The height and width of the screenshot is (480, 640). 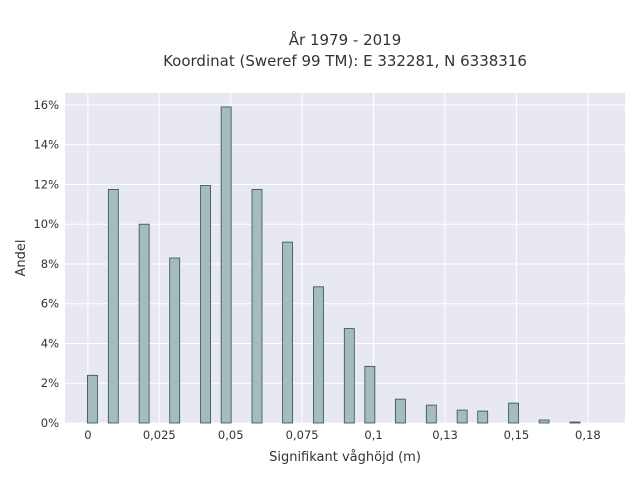 I want to click on y-tick-labels: 0% 2% 4% 6% 8% 10% 12% 14% 16%, so click(x=46, y=264).